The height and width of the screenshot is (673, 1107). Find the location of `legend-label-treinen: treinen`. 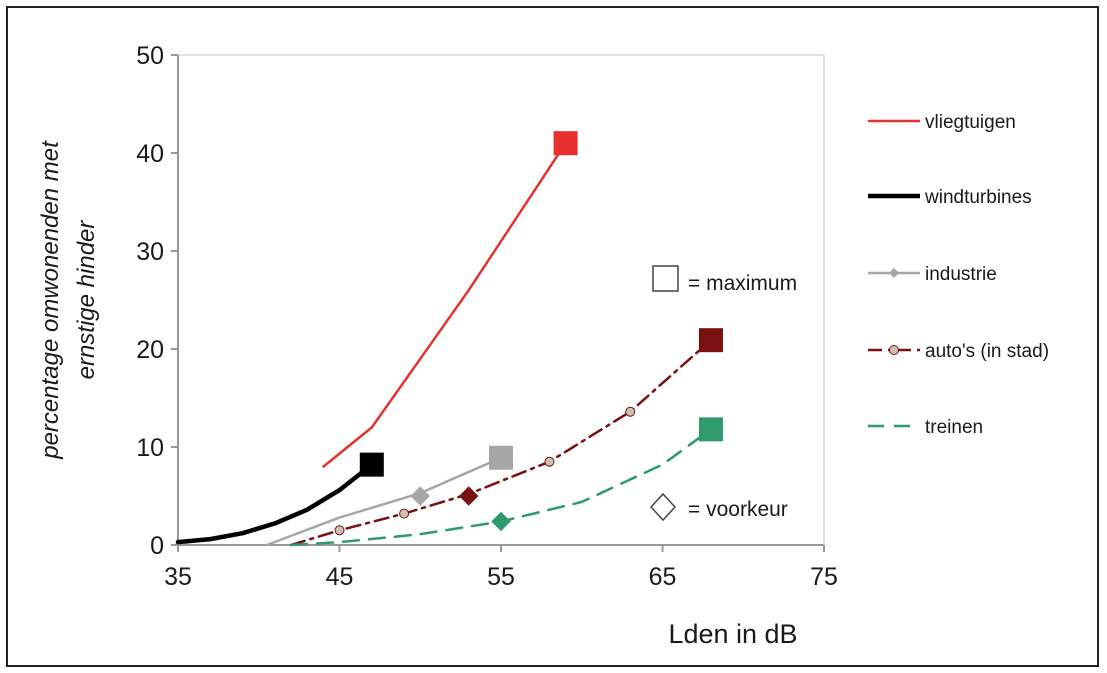

legend-label-treinen: treinen is located at coordinates (954, 427).